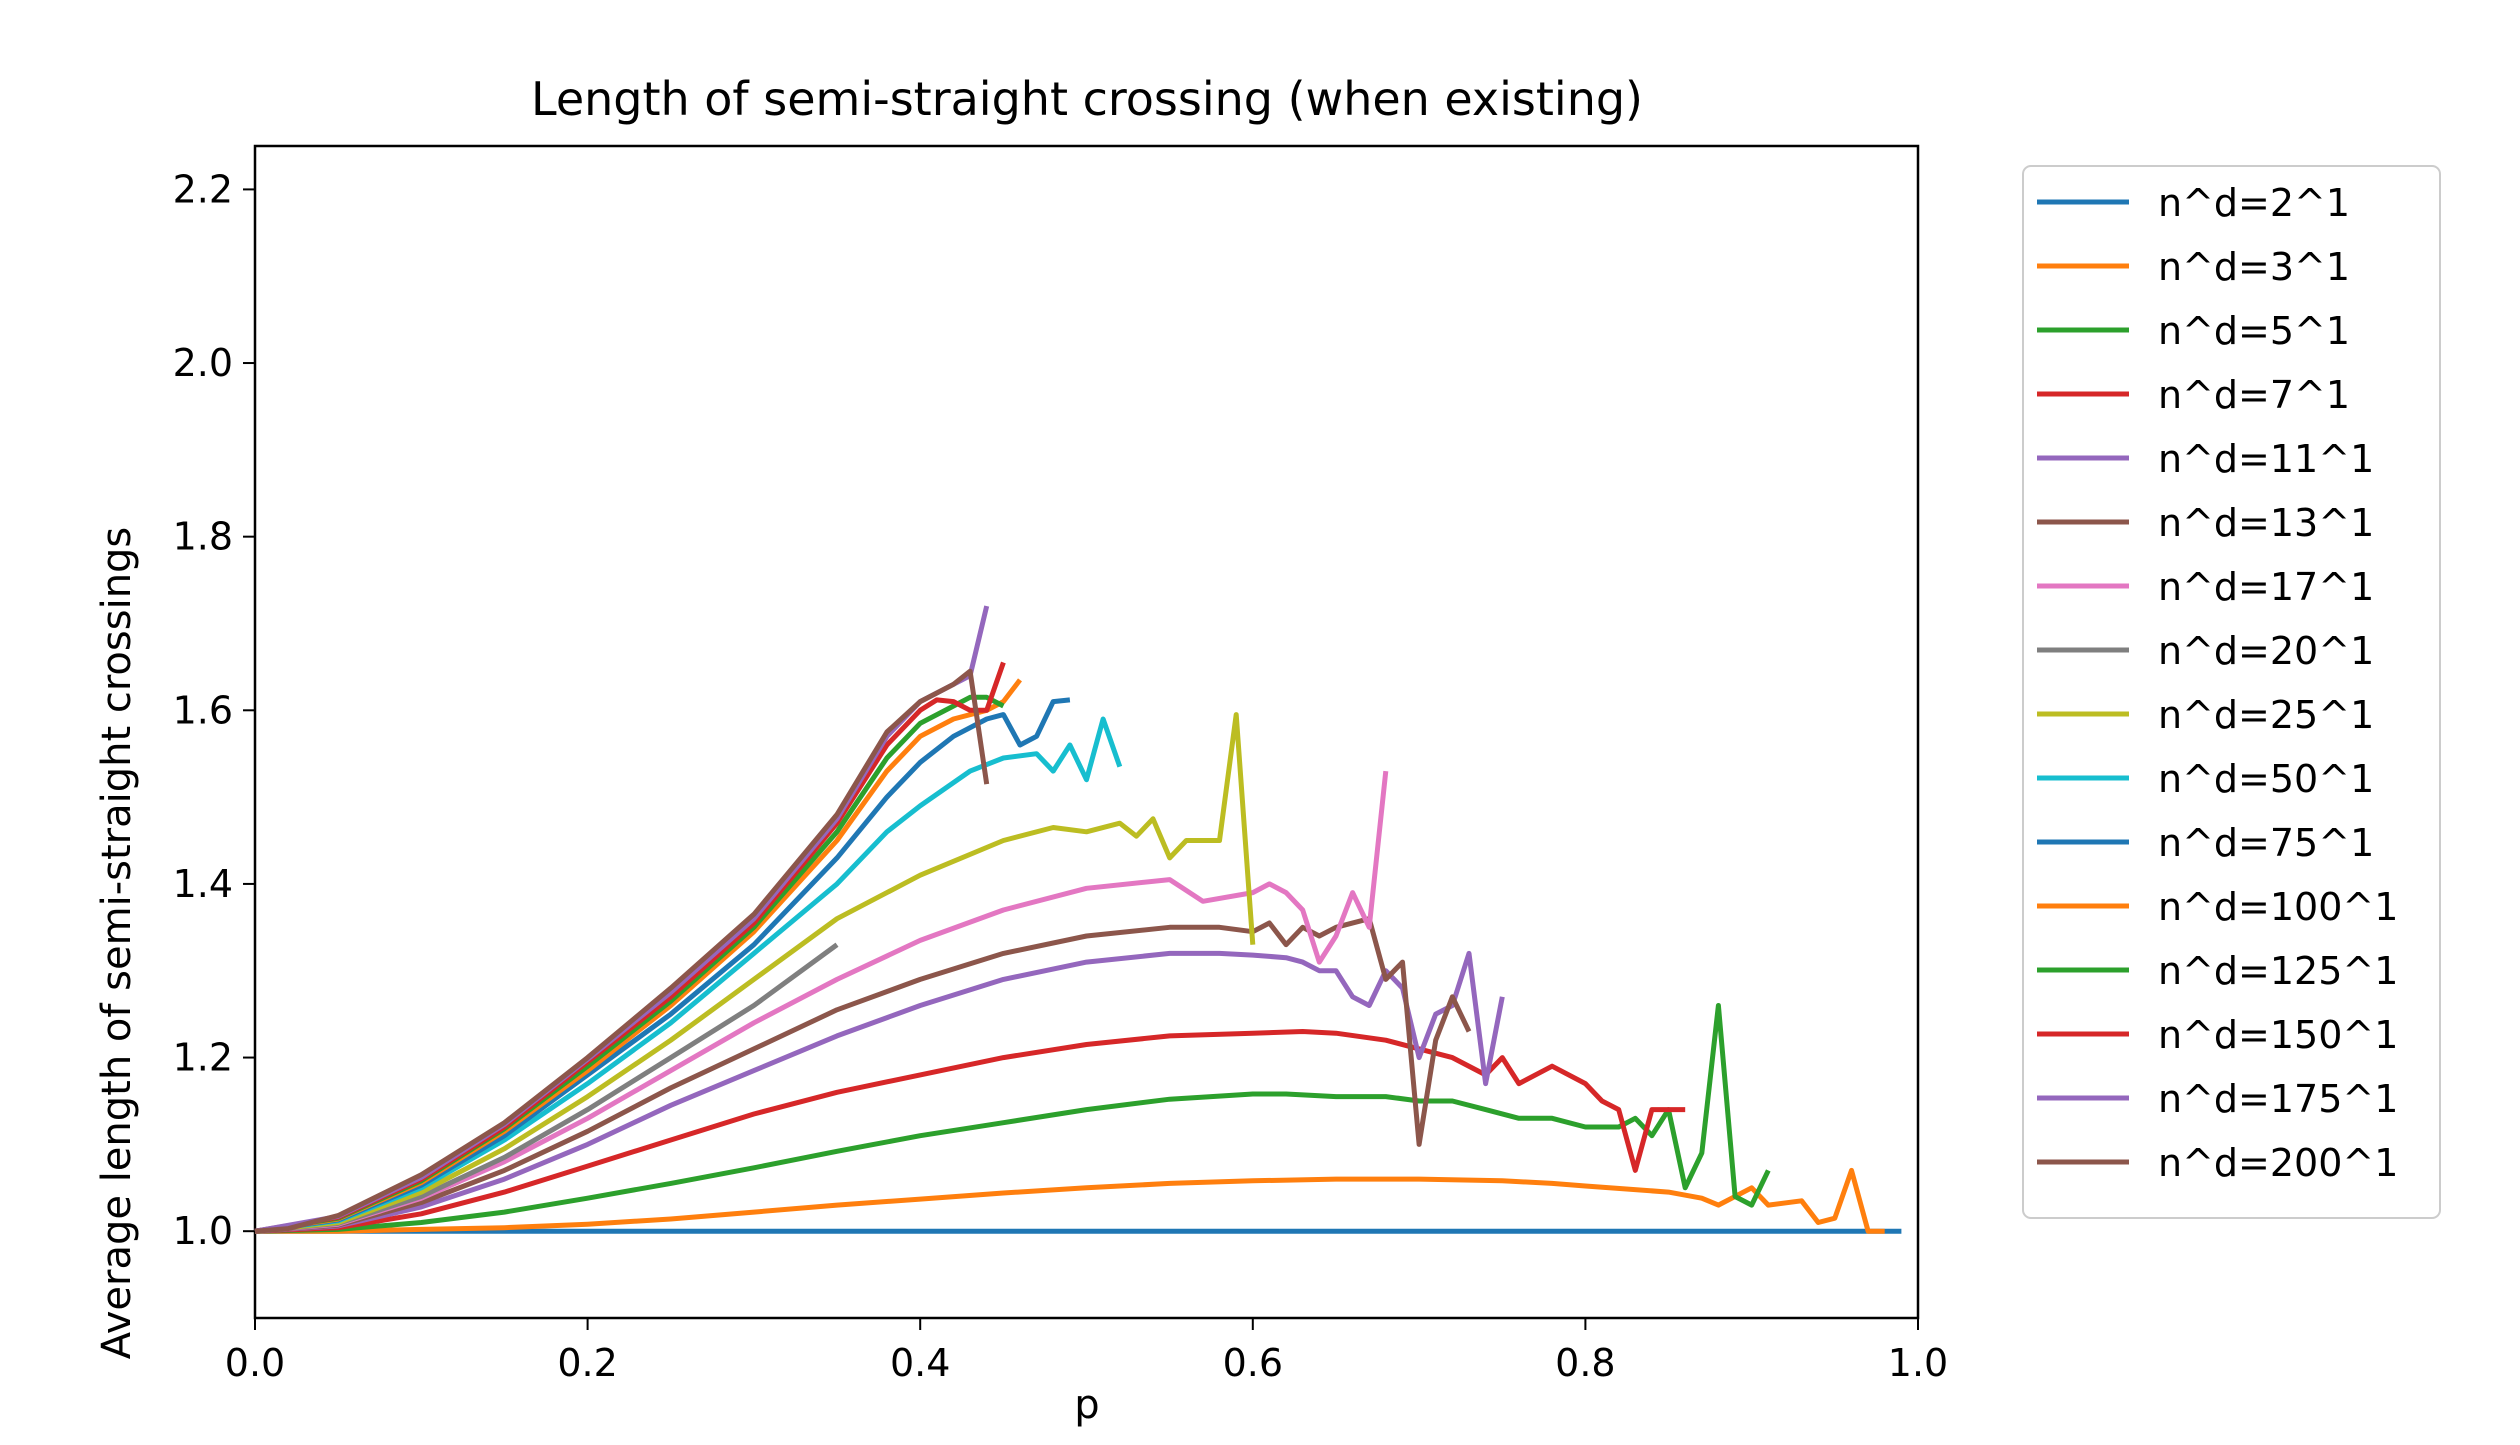  What do you see at coordinates (2254, 203) in the screenshot?
I see `legend-label: n^d=2^1` at bounding box center [2254, 203].